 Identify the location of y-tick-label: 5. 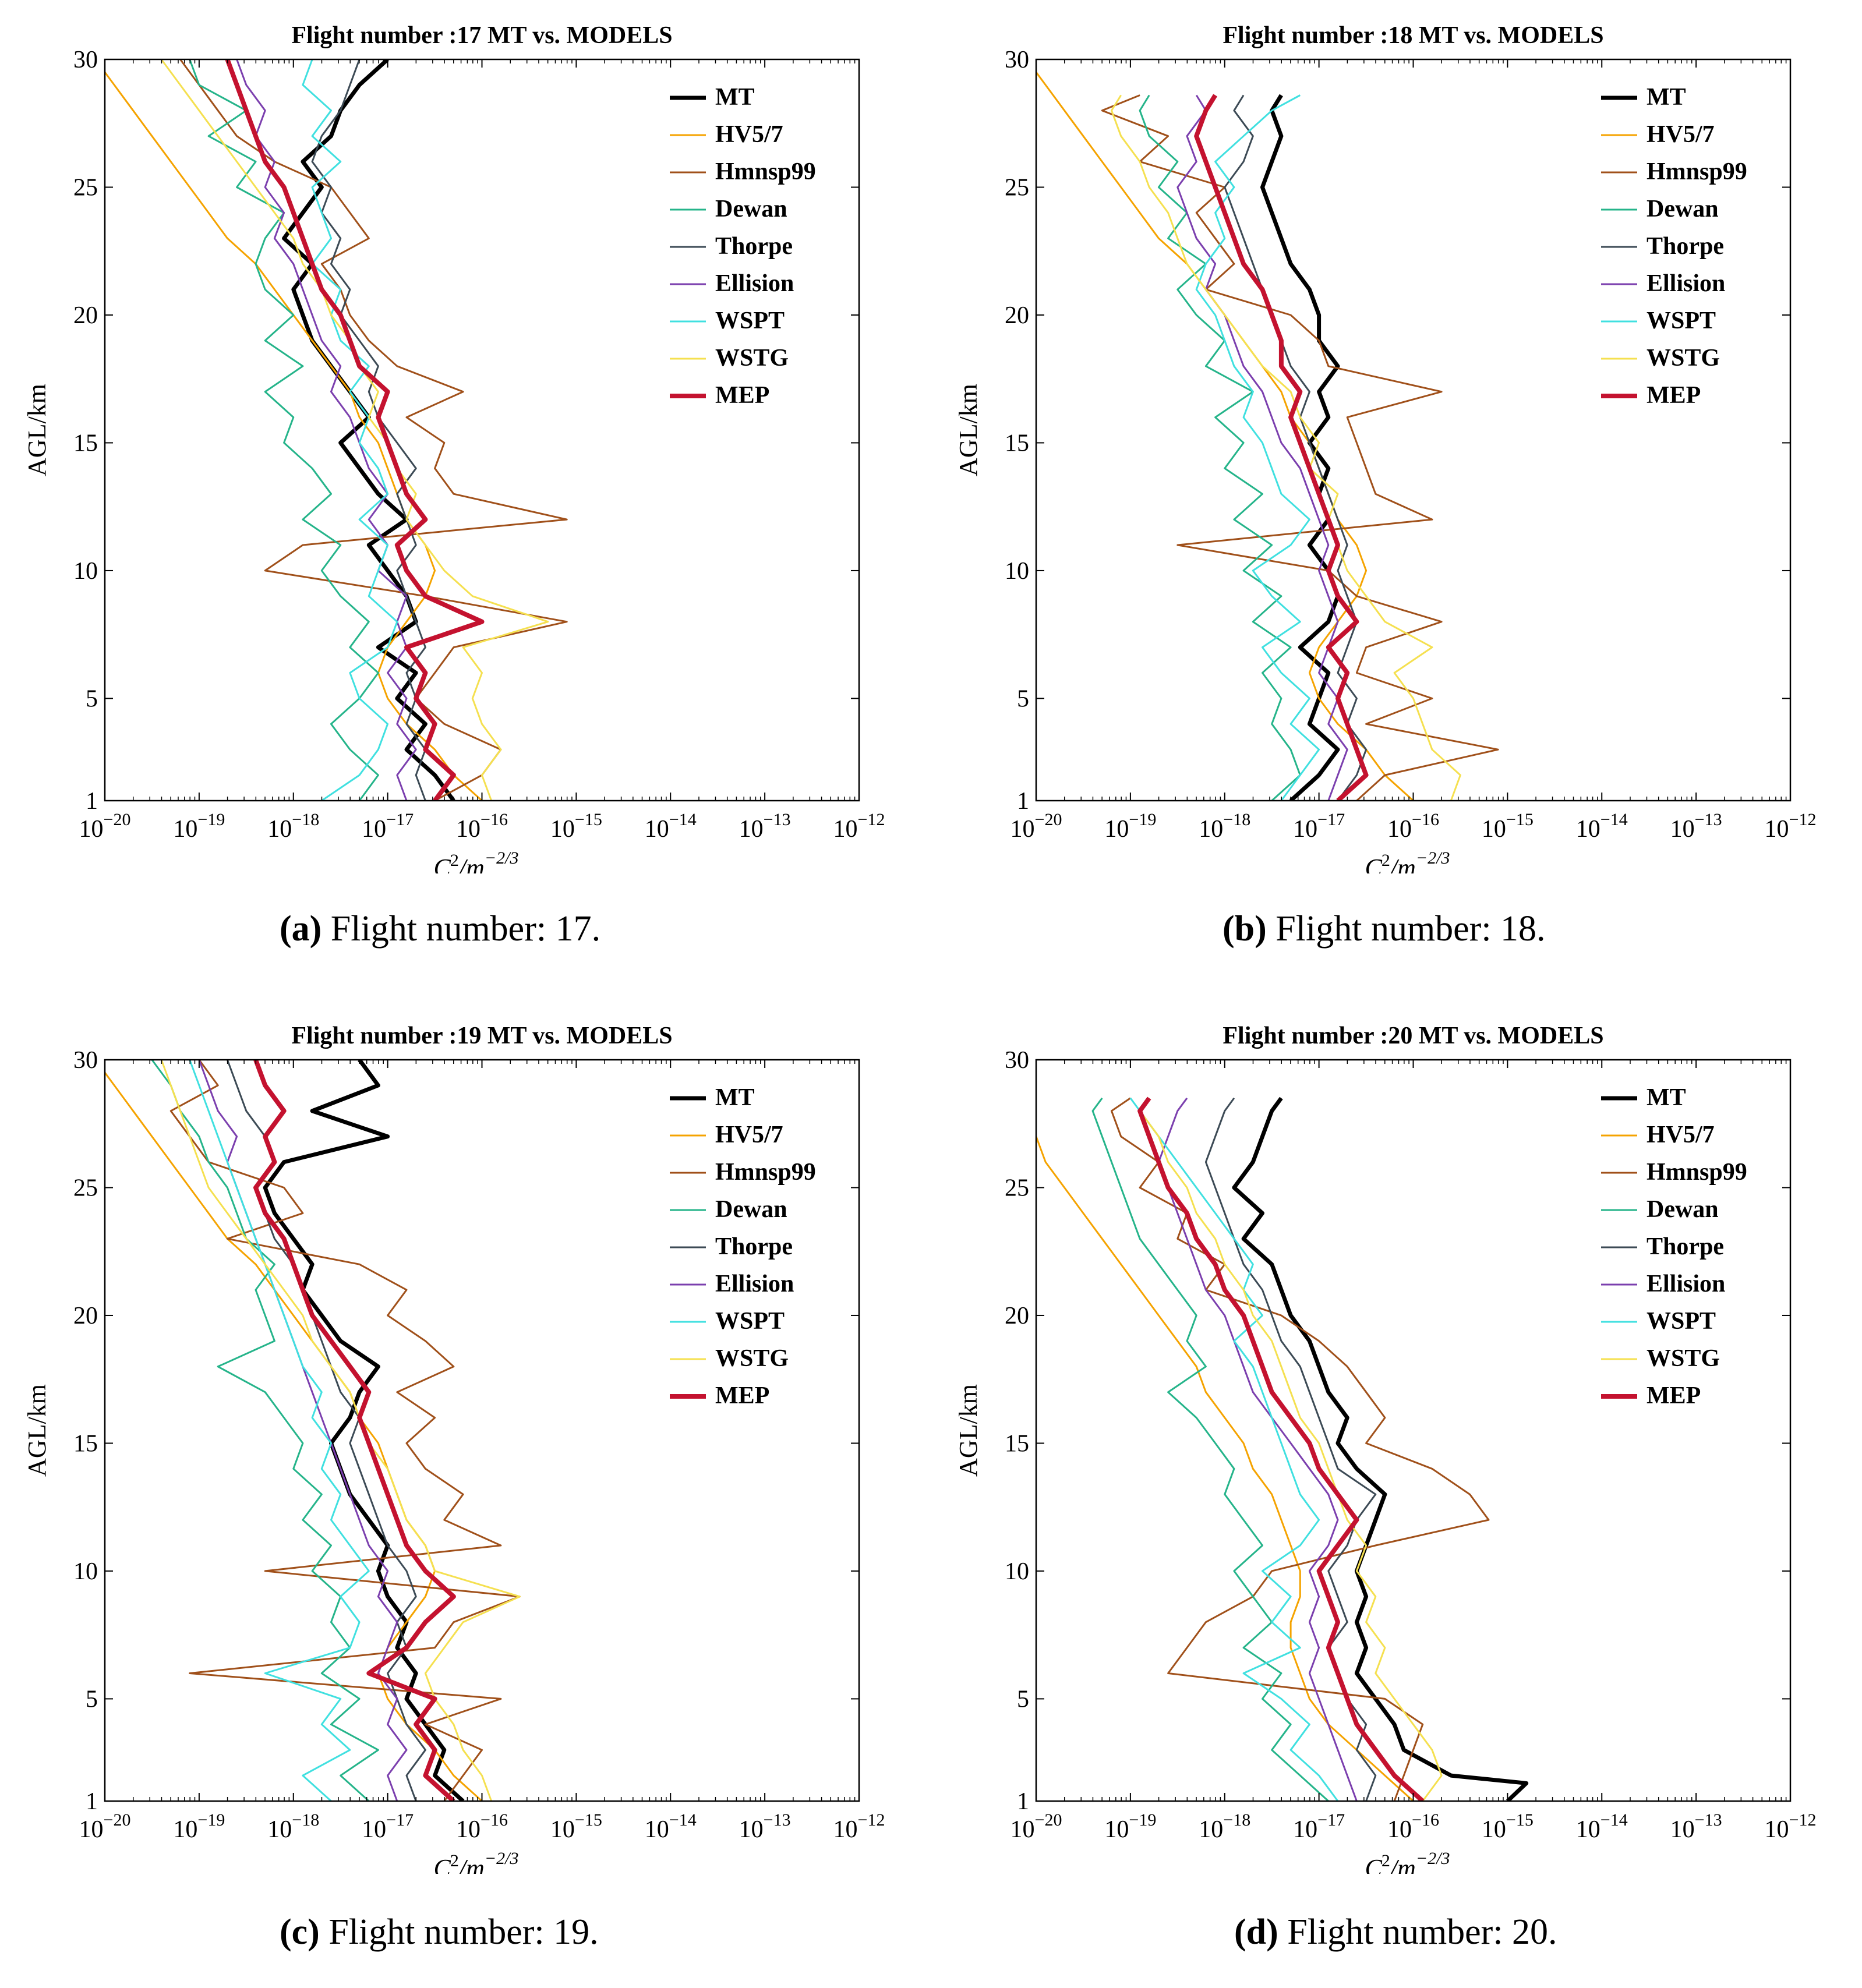
(1023, 1700).